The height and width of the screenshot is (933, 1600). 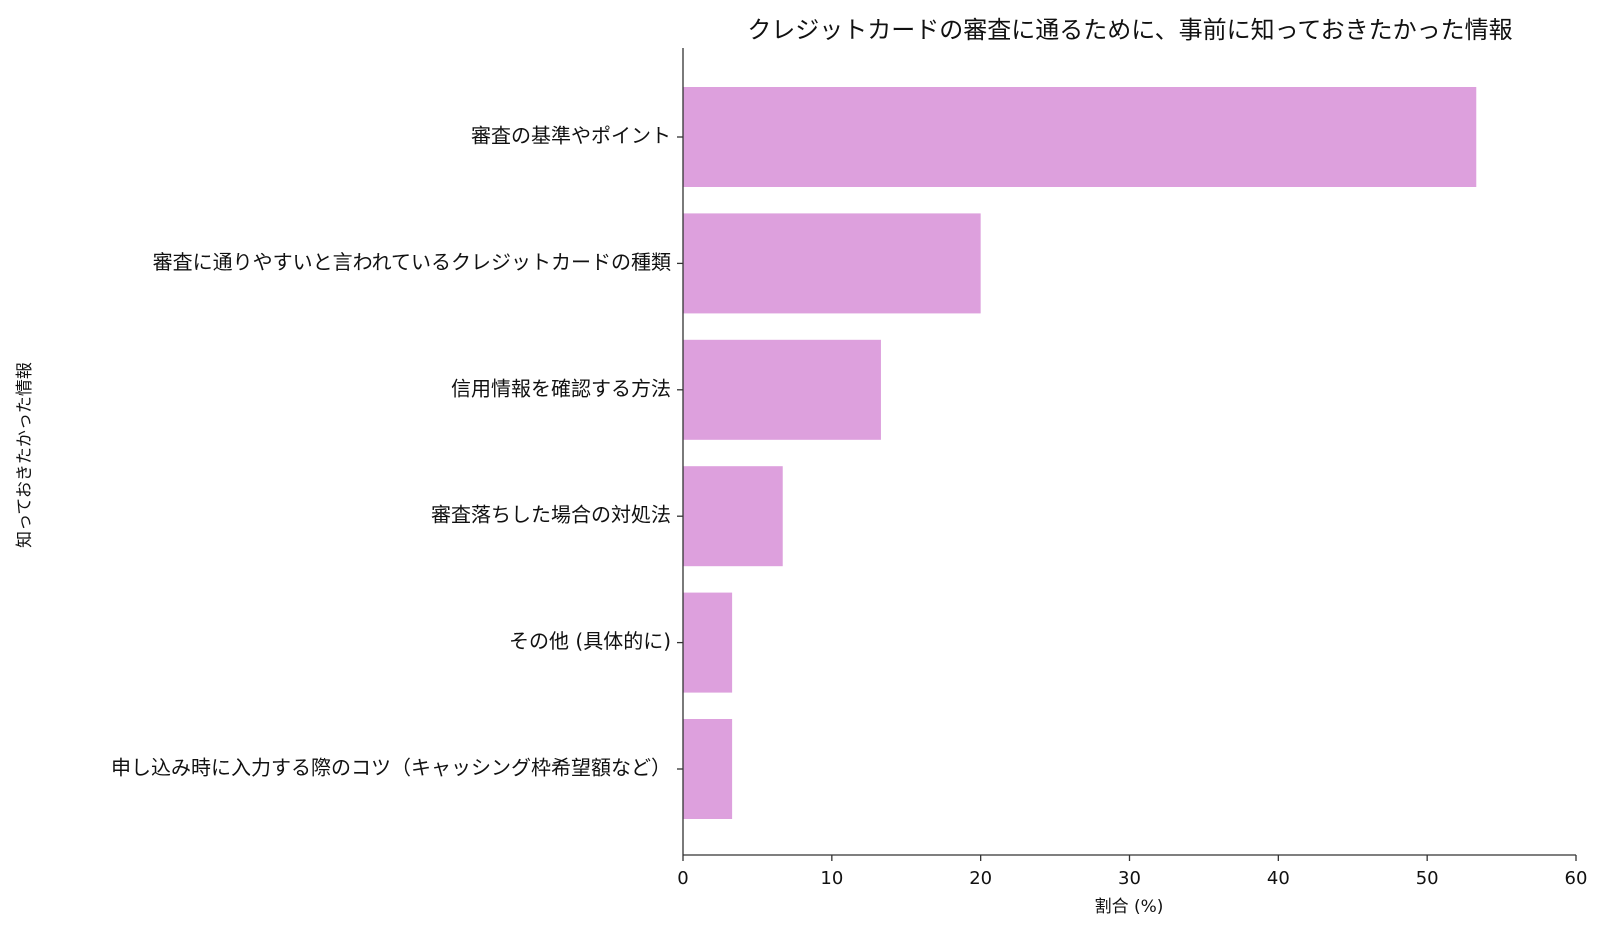 I want to click on x-ticks: 0 10 20 30 40 50 60, so click(x=1132, y=872).